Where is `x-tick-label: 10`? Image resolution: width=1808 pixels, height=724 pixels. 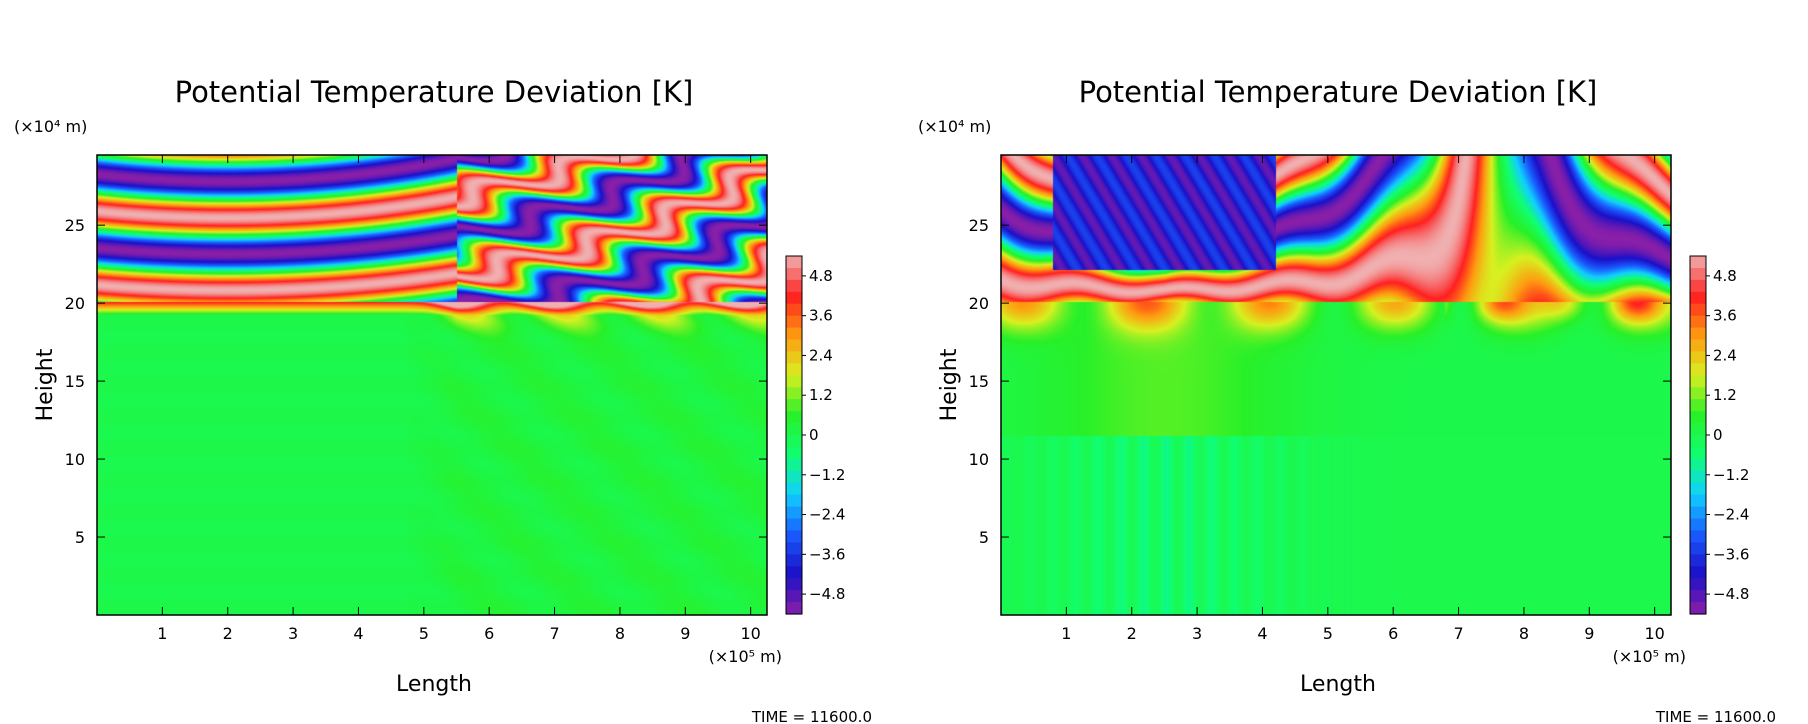
x-tick-label: 10 is located at coordinates (750, 633).